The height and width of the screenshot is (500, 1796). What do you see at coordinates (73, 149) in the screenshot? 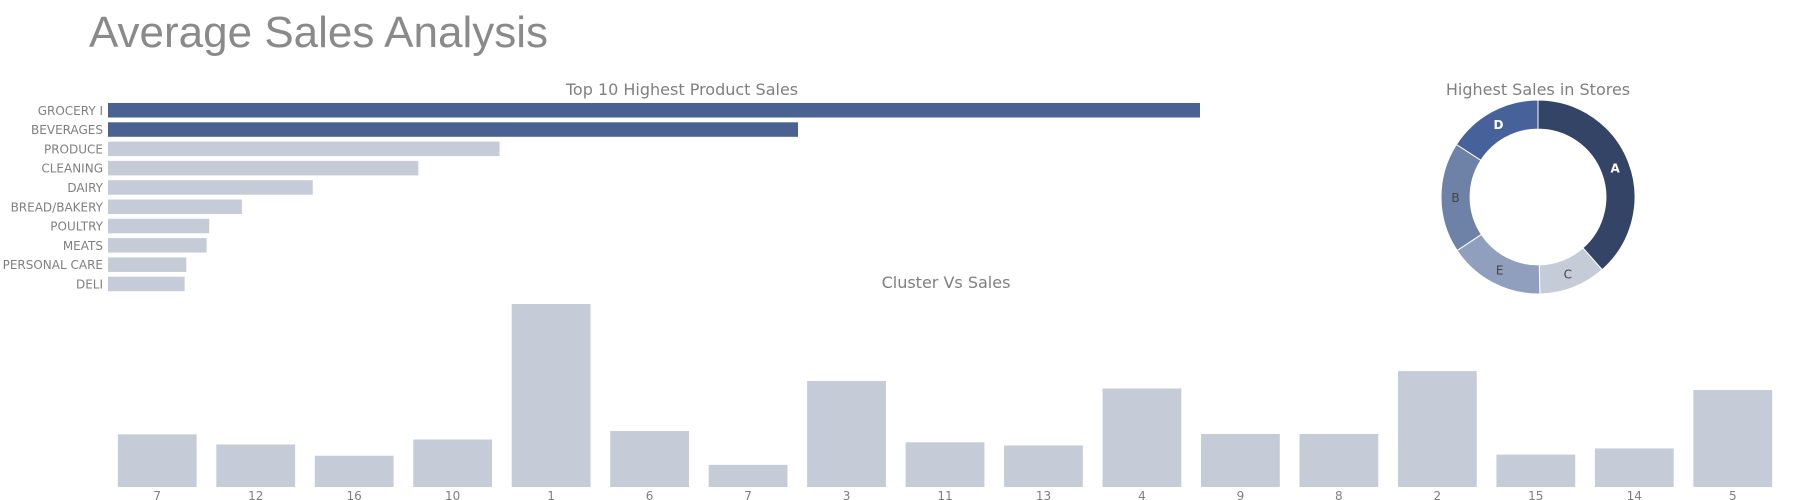
I see `hbar-category-label: PRODUCE` at bounding box center [73, 149].